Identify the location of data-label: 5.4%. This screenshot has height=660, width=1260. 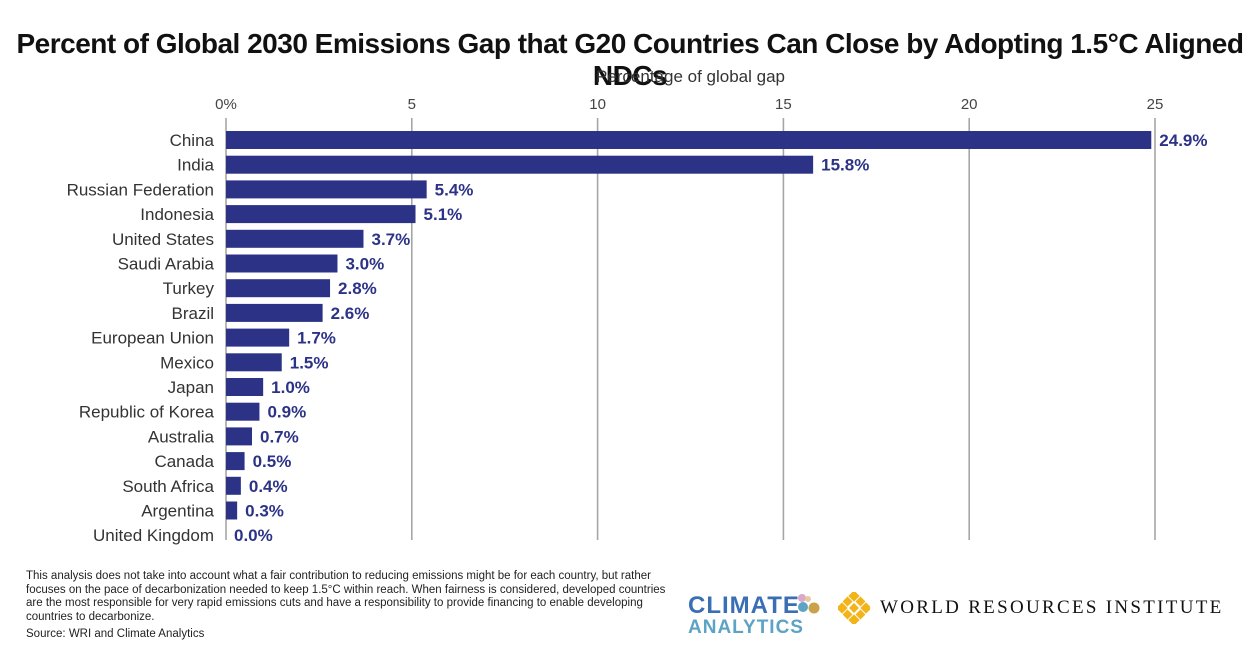
(454, 189).